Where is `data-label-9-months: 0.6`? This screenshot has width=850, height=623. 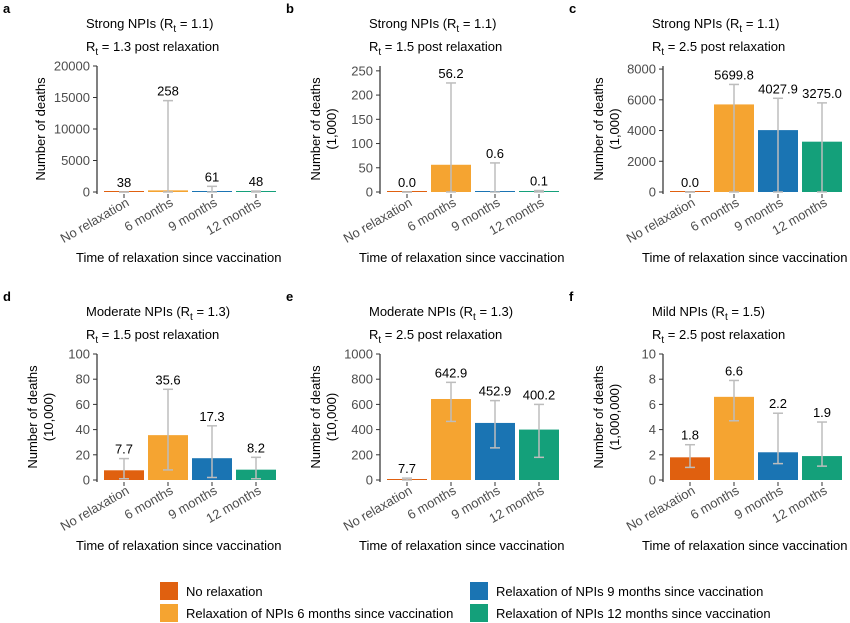 data-label-9-months: 0.6 is located at coordinates (495, 153).